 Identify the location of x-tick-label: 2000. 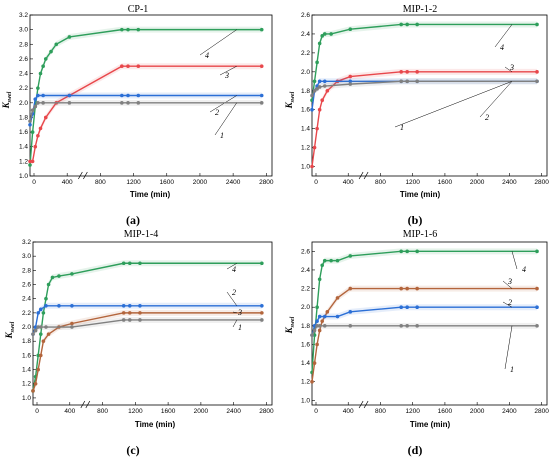
(200, 182).